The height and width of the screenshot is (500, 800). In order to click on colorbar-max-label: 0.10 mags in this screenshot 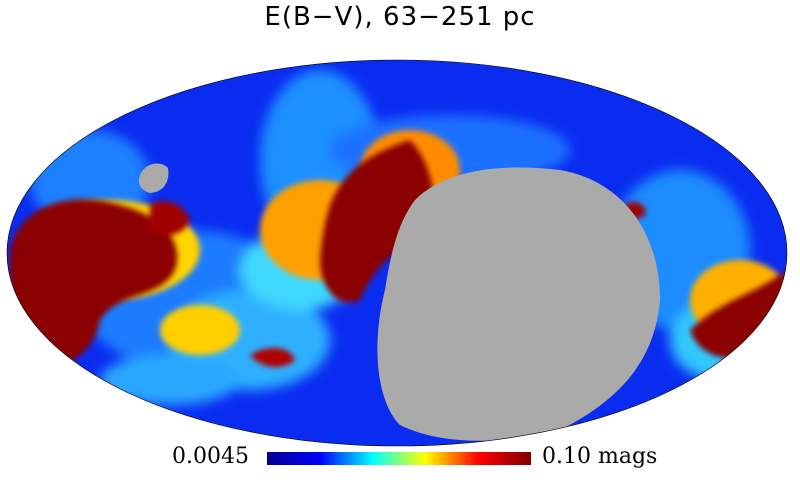, I will do `click(600, 456)`.